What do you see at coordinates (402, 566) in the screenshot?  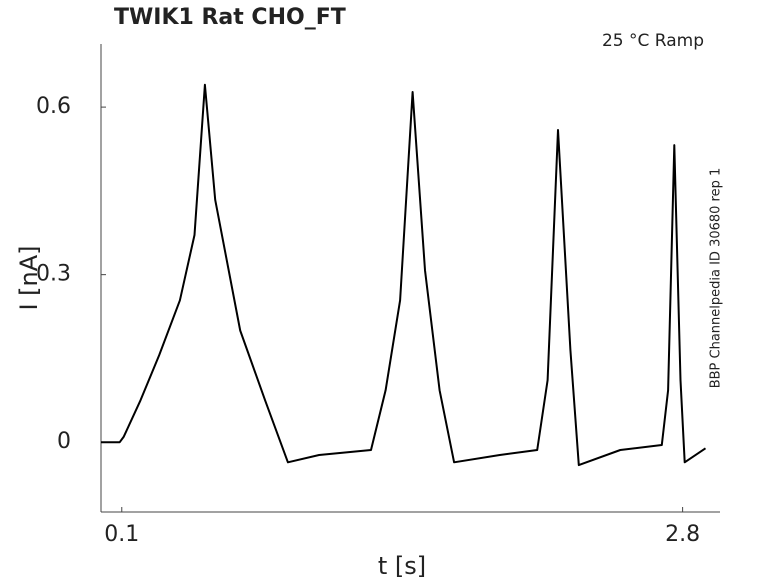 I see `x-axis-label: t [s]` at bounding box center [402, 566].